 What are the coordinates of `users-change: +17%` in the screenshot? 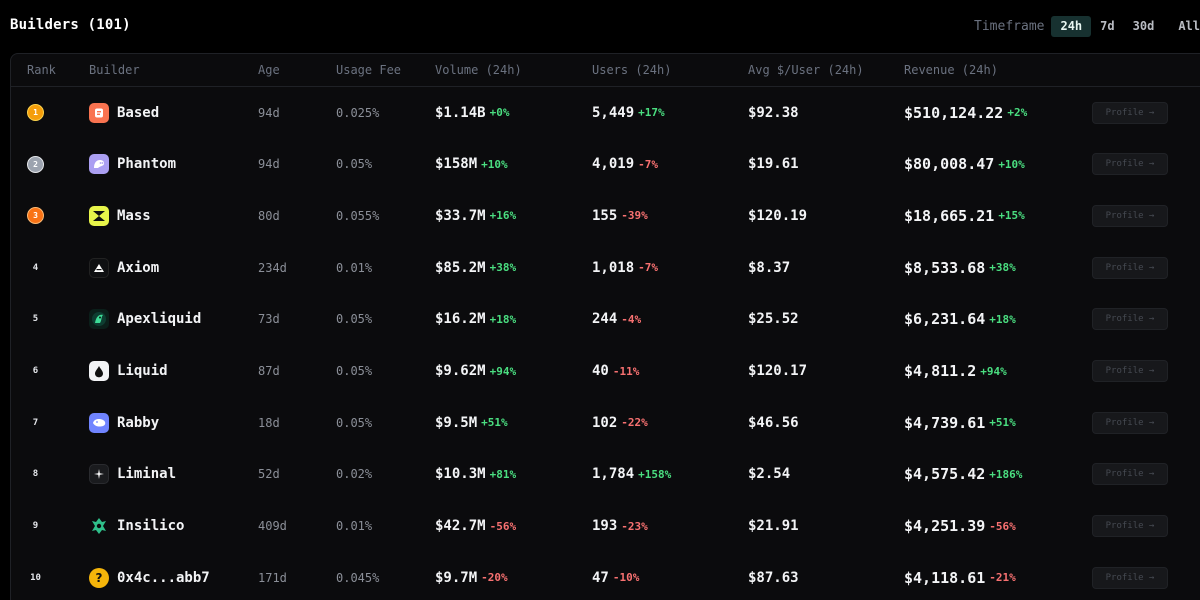 It's located at (651, 112).